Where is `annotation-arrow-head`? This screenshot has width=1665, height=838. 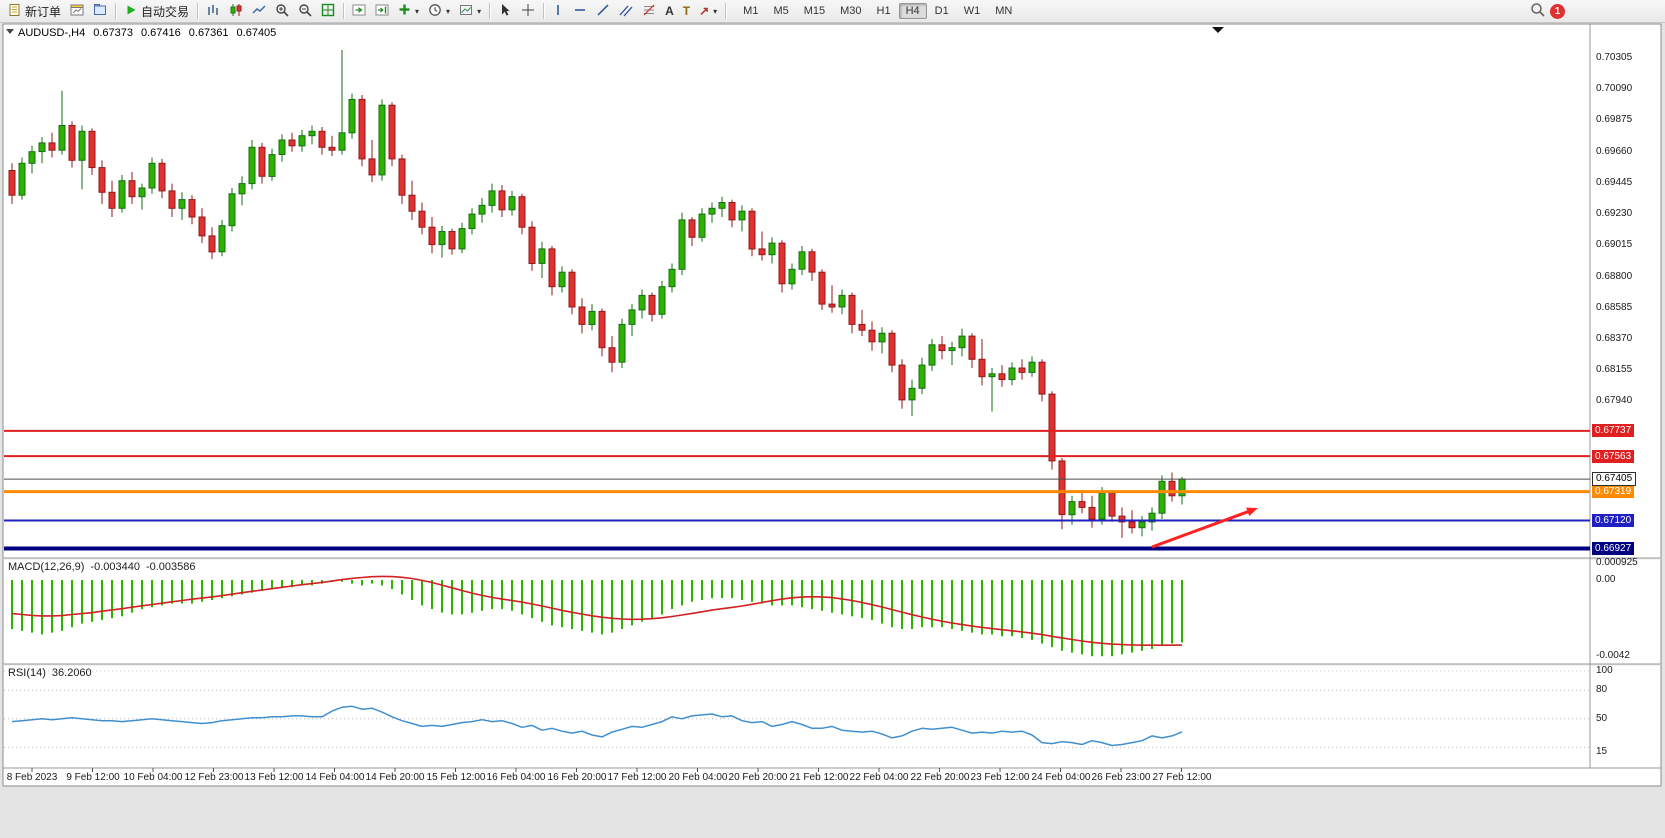 annotation-arrow-head is located at coordinates (1252, 512).